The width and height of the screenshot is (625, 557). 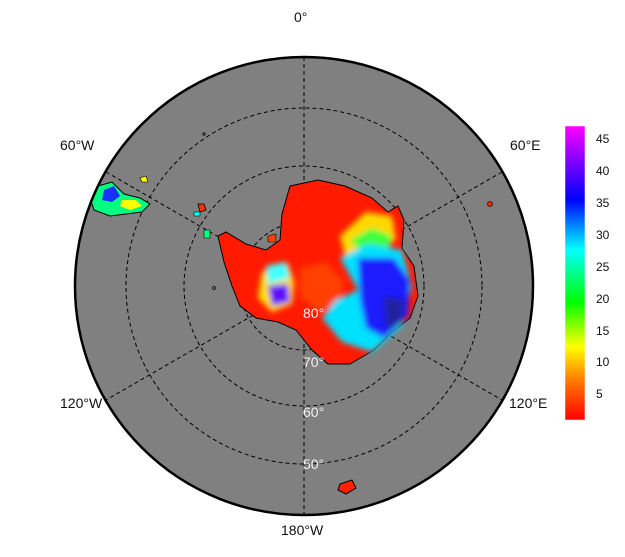 What do you see at coordinates (603, 234) in the screenshot?
I see `colorbar-tick-label: 30` at bounding box center [603, 234].